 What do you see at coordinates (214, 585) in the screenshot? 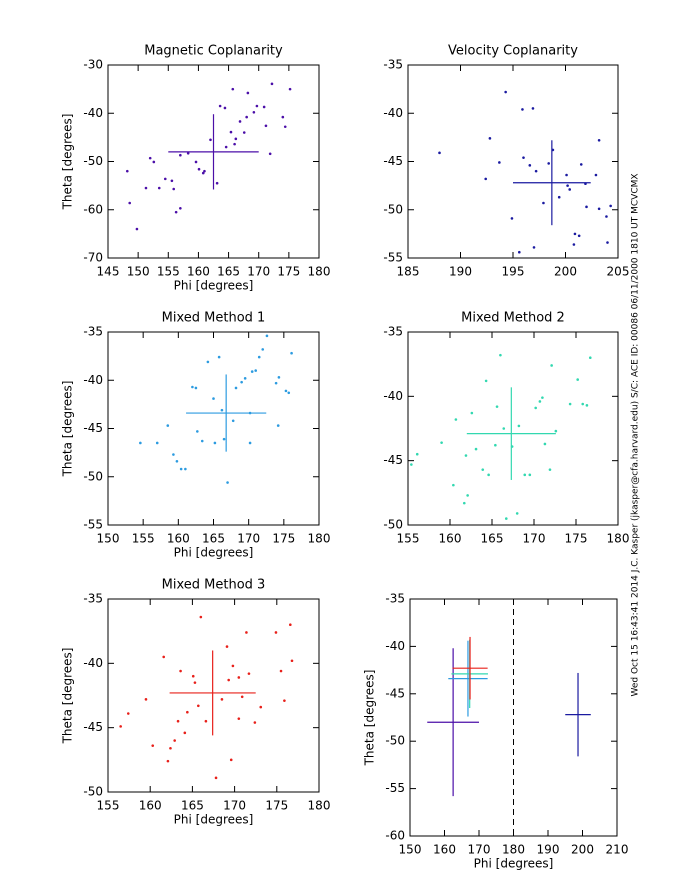
I see `chart-title: Mixed Method 3` at bounding box center [214, 585].